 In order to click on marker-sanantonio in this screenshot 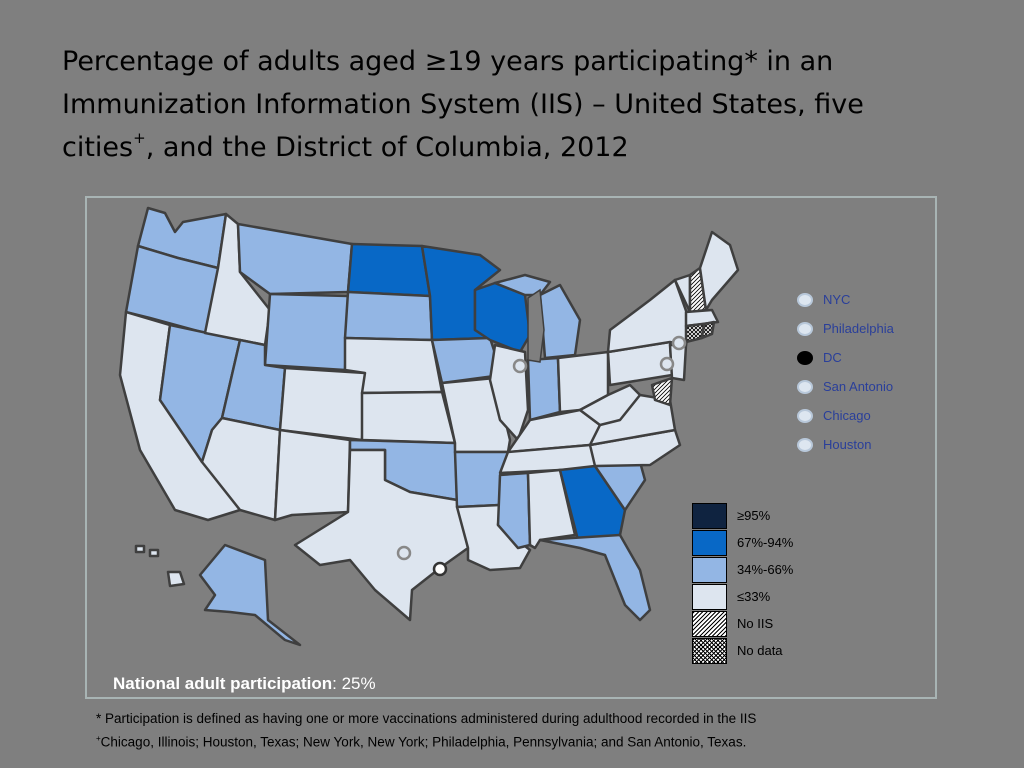, I will do `click(404, 553)`.